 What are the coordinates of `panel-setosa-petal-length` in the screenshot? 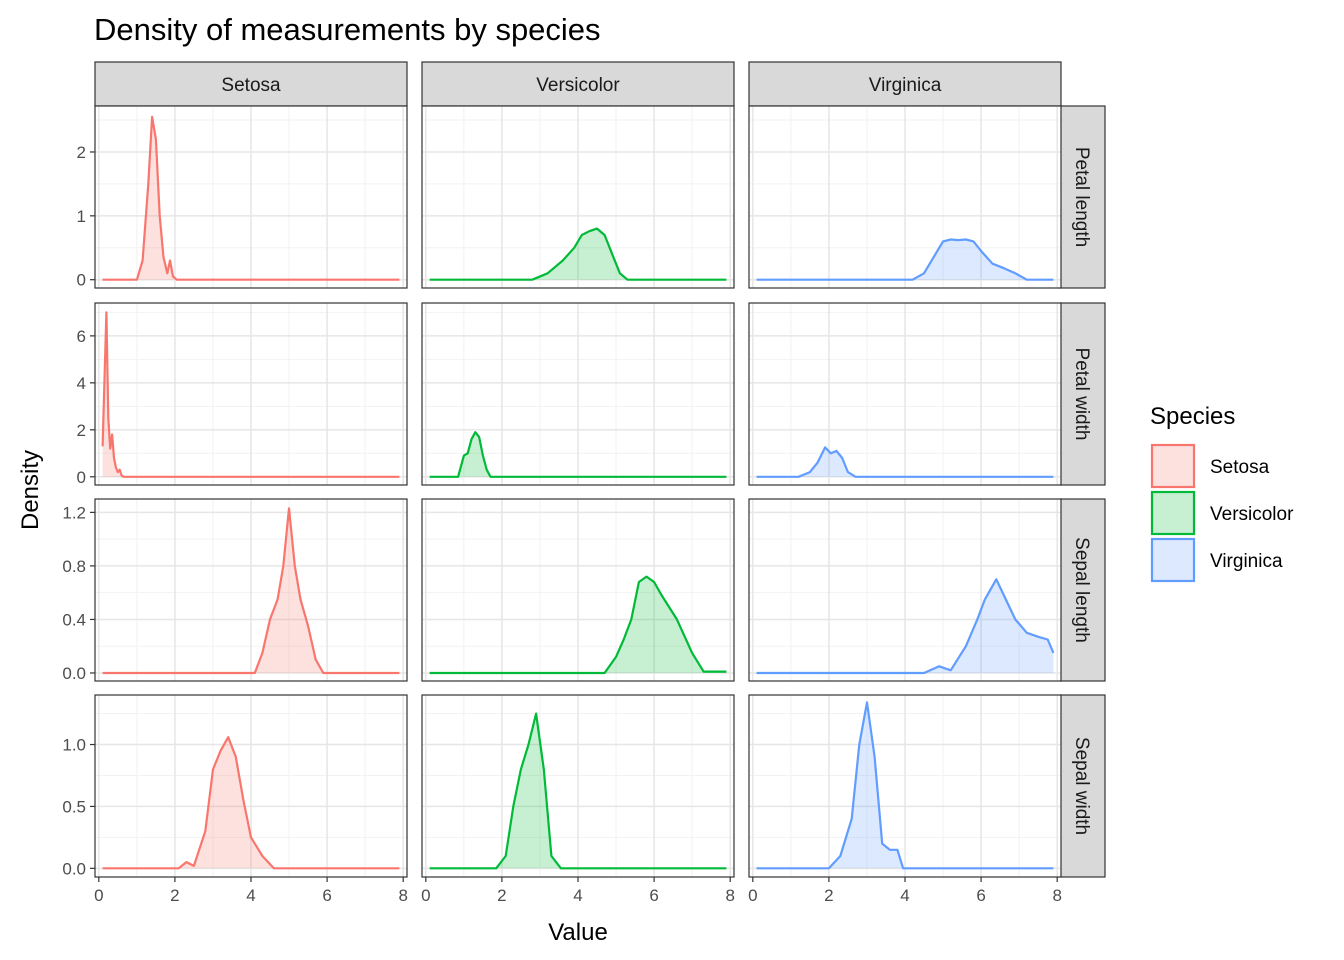 It's located at (251, 197).